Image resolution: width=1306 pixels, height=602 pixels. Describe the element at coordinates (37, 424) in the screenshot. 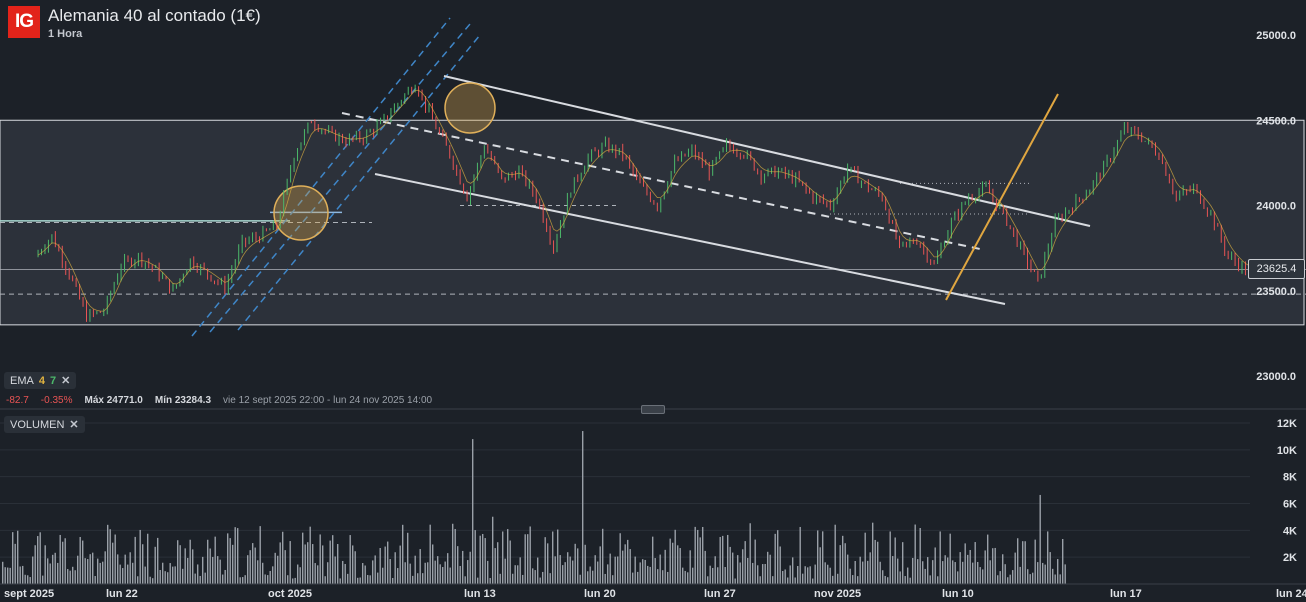

I see `volume-label: VOLUMEN` at that location.